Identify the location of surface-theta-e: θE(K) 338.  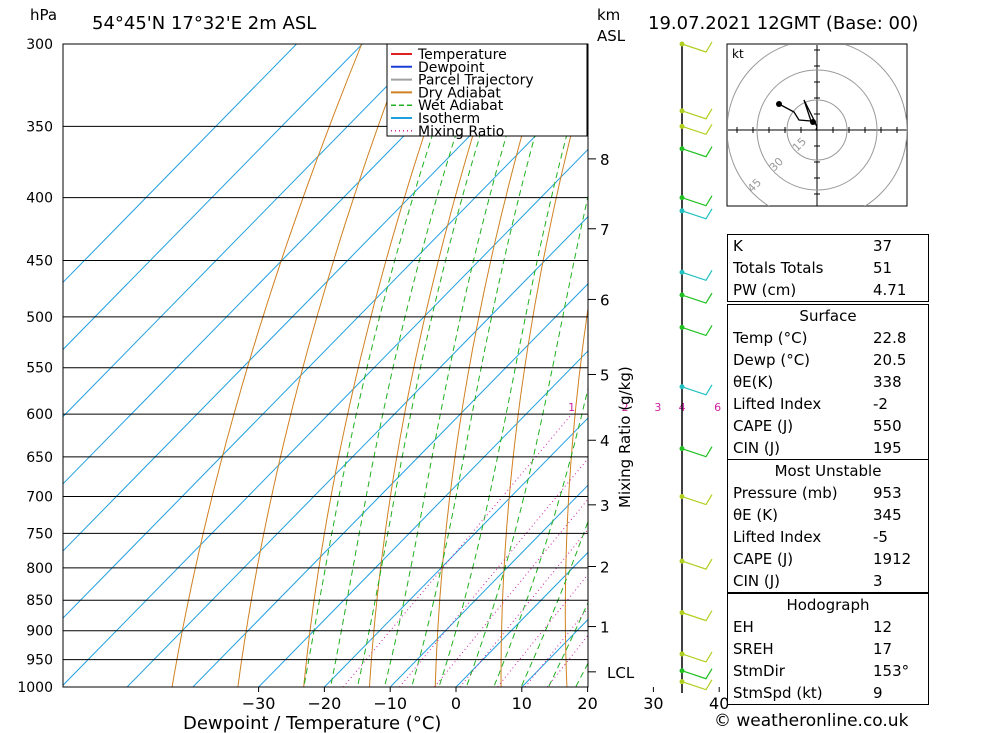
(817, 382).